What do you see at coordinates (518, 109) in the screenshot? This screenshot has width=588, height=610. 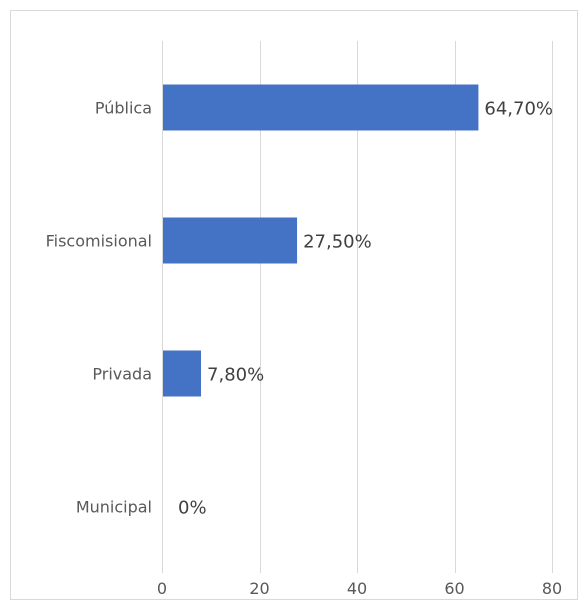 I see `data-label: 64,70%` at bounding box center [518, 109].